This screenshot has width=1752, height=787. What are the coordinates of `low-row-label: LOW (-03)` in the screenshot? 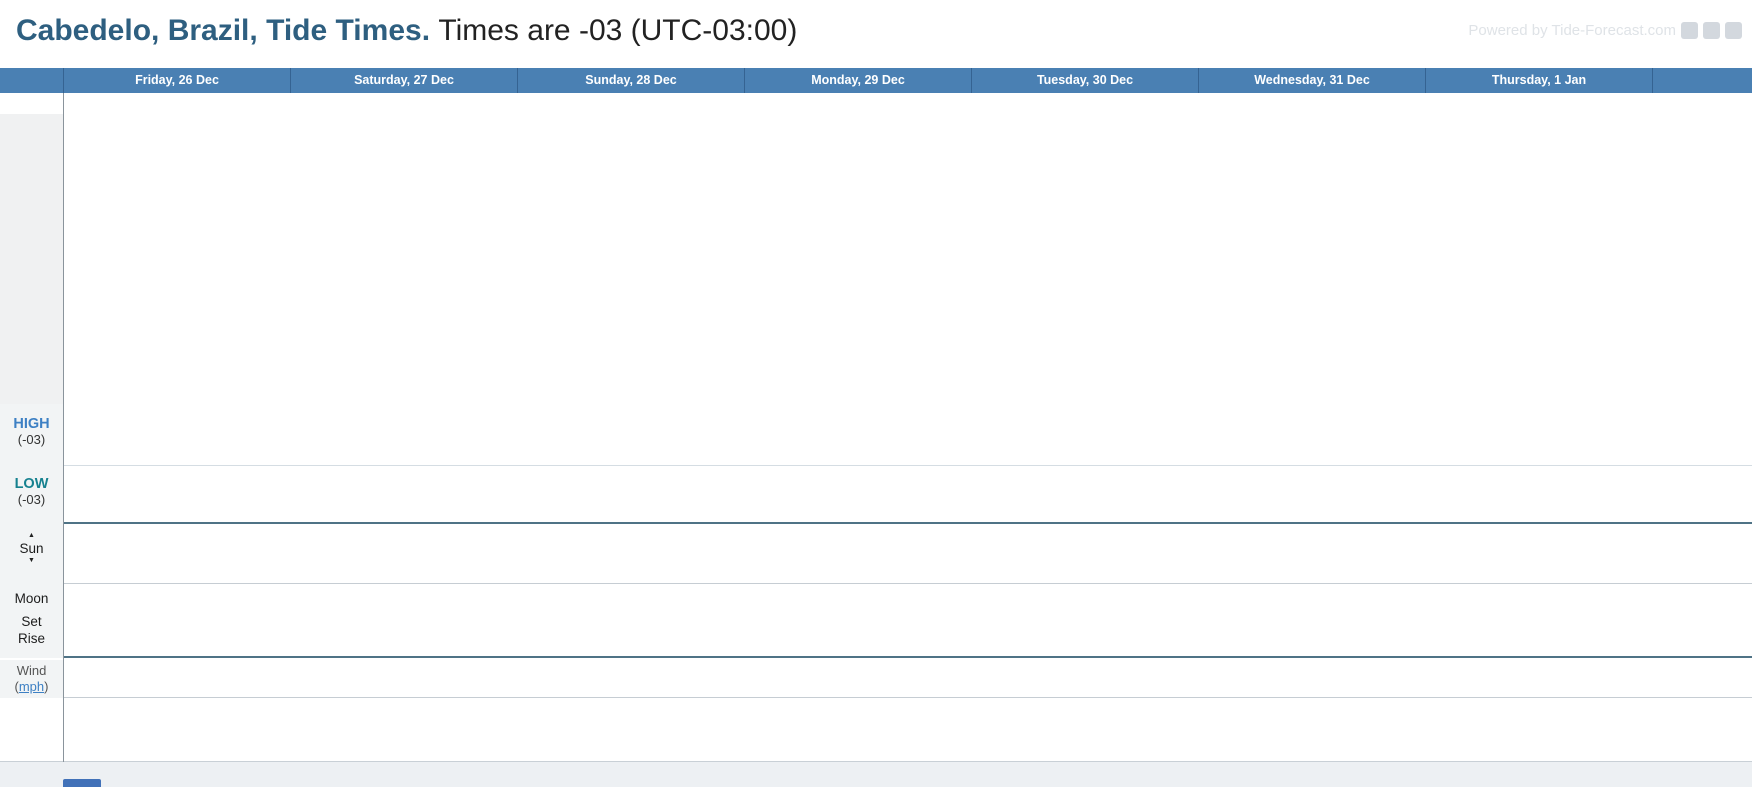 It's located at (31, 495).